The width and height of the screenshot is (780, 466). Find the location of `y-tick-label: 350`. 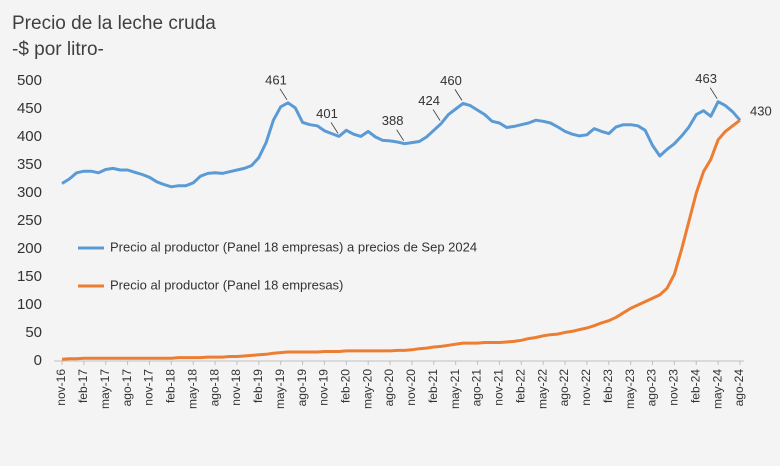

y-tick-label: 350 is located at coordinates (29, 164).